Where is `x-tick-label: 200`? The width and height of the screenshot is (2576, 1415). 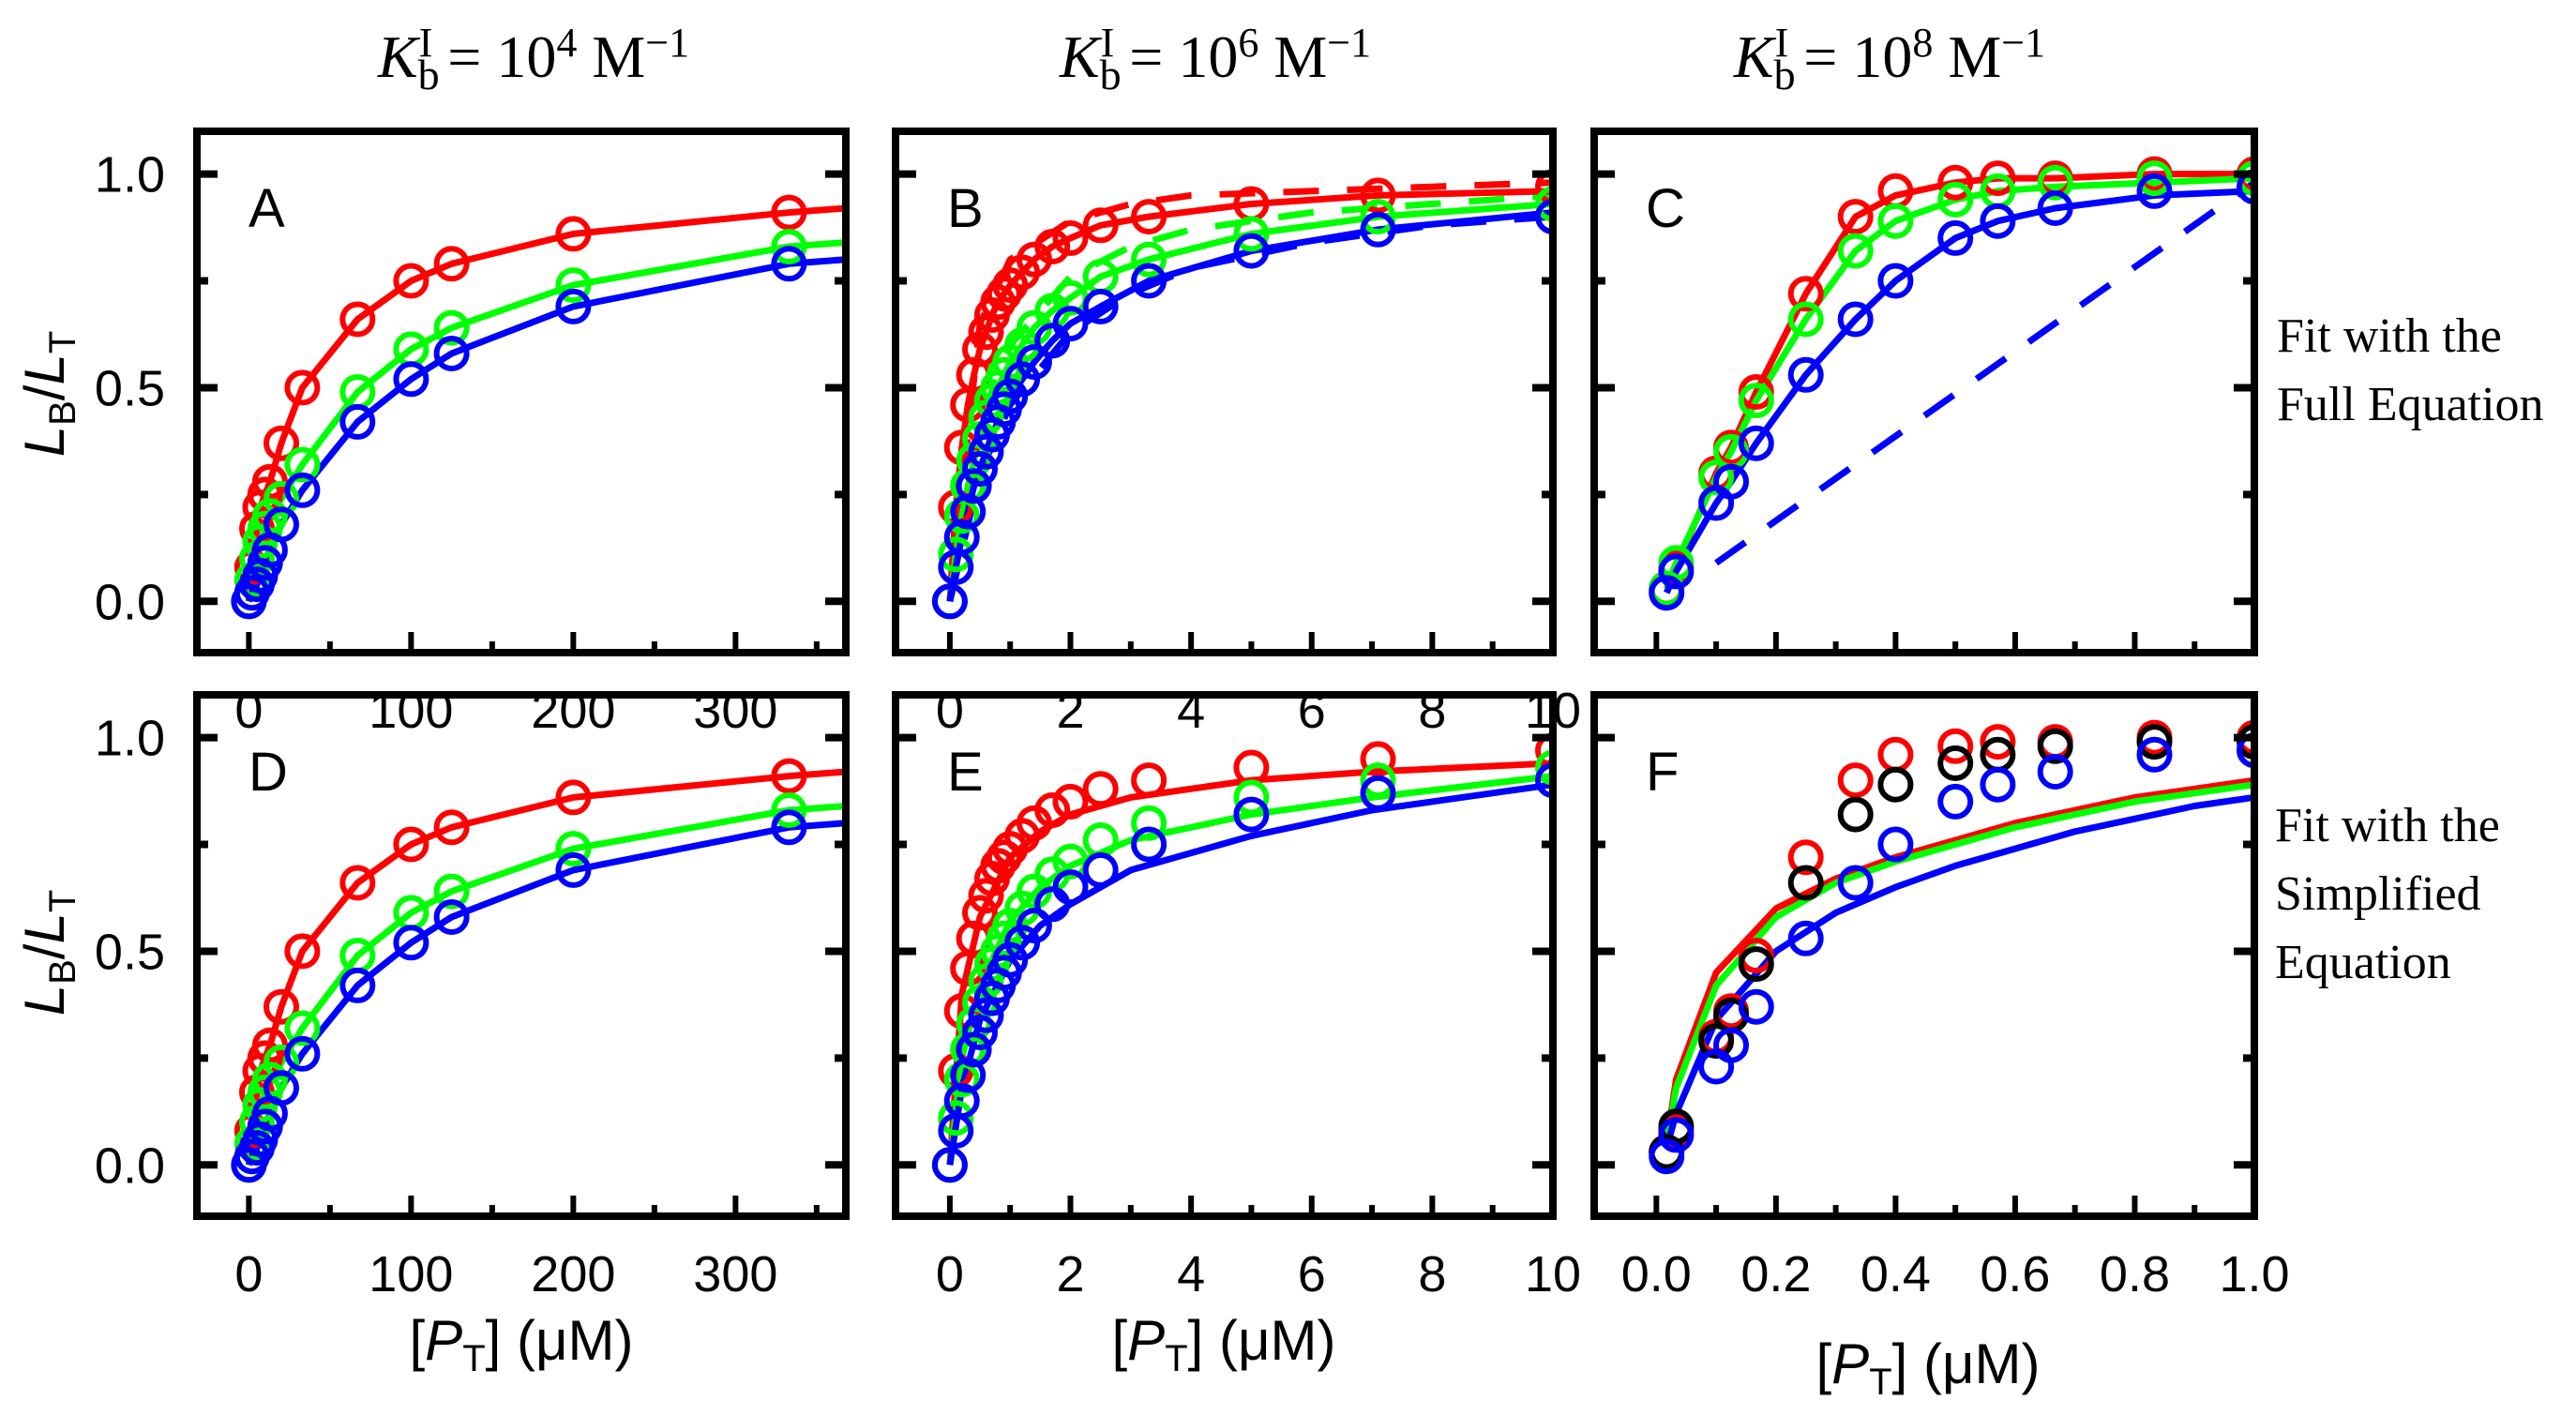
x-tick-label: 200 is located at coordinates (573, 1274).